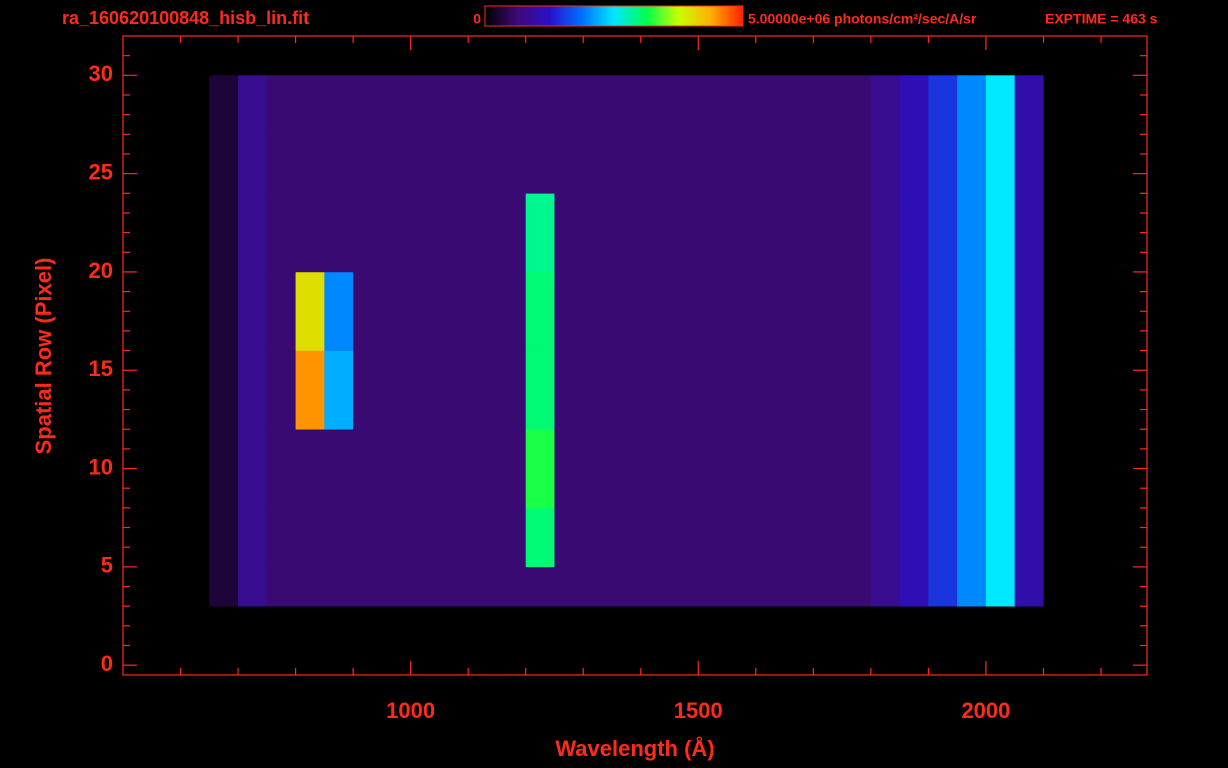  Describe the element at coordinates (477, 19) in the screenshot. I see `colorbar-label: 0` at that location.